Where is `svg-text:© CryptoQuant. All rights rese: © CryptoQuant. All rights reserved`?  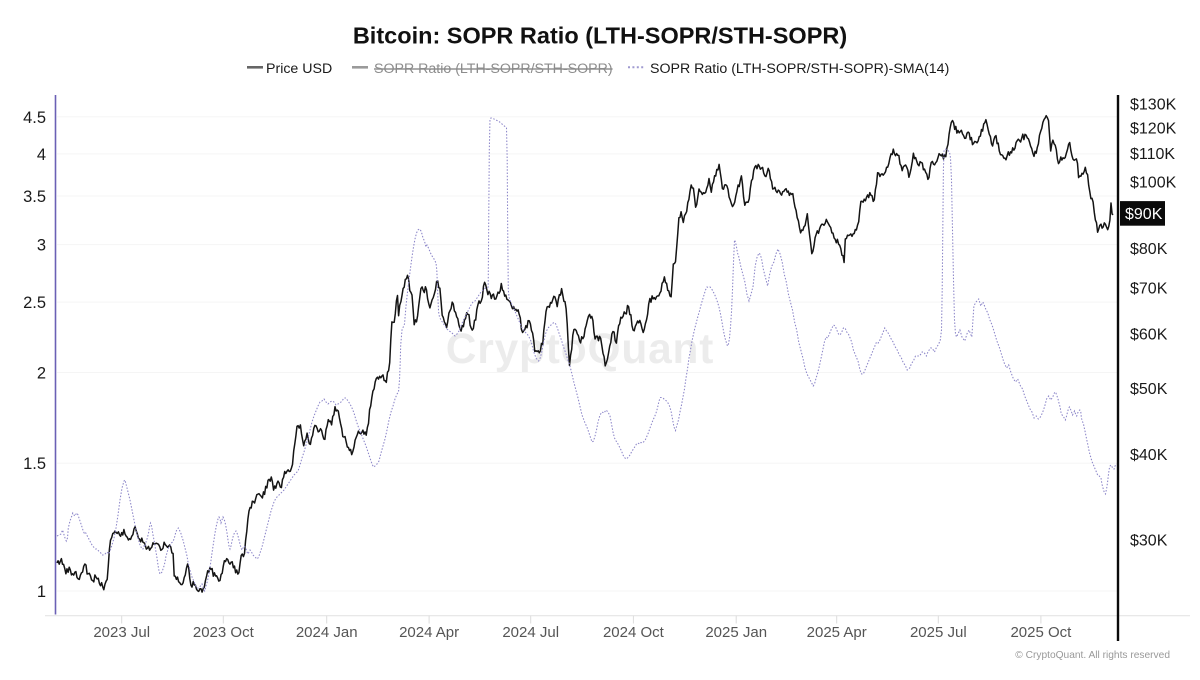
svg-text:© CryptoQuant. All rights rese: © CryptoQuant. All rights reserved is located at coordinates (1092, 655).